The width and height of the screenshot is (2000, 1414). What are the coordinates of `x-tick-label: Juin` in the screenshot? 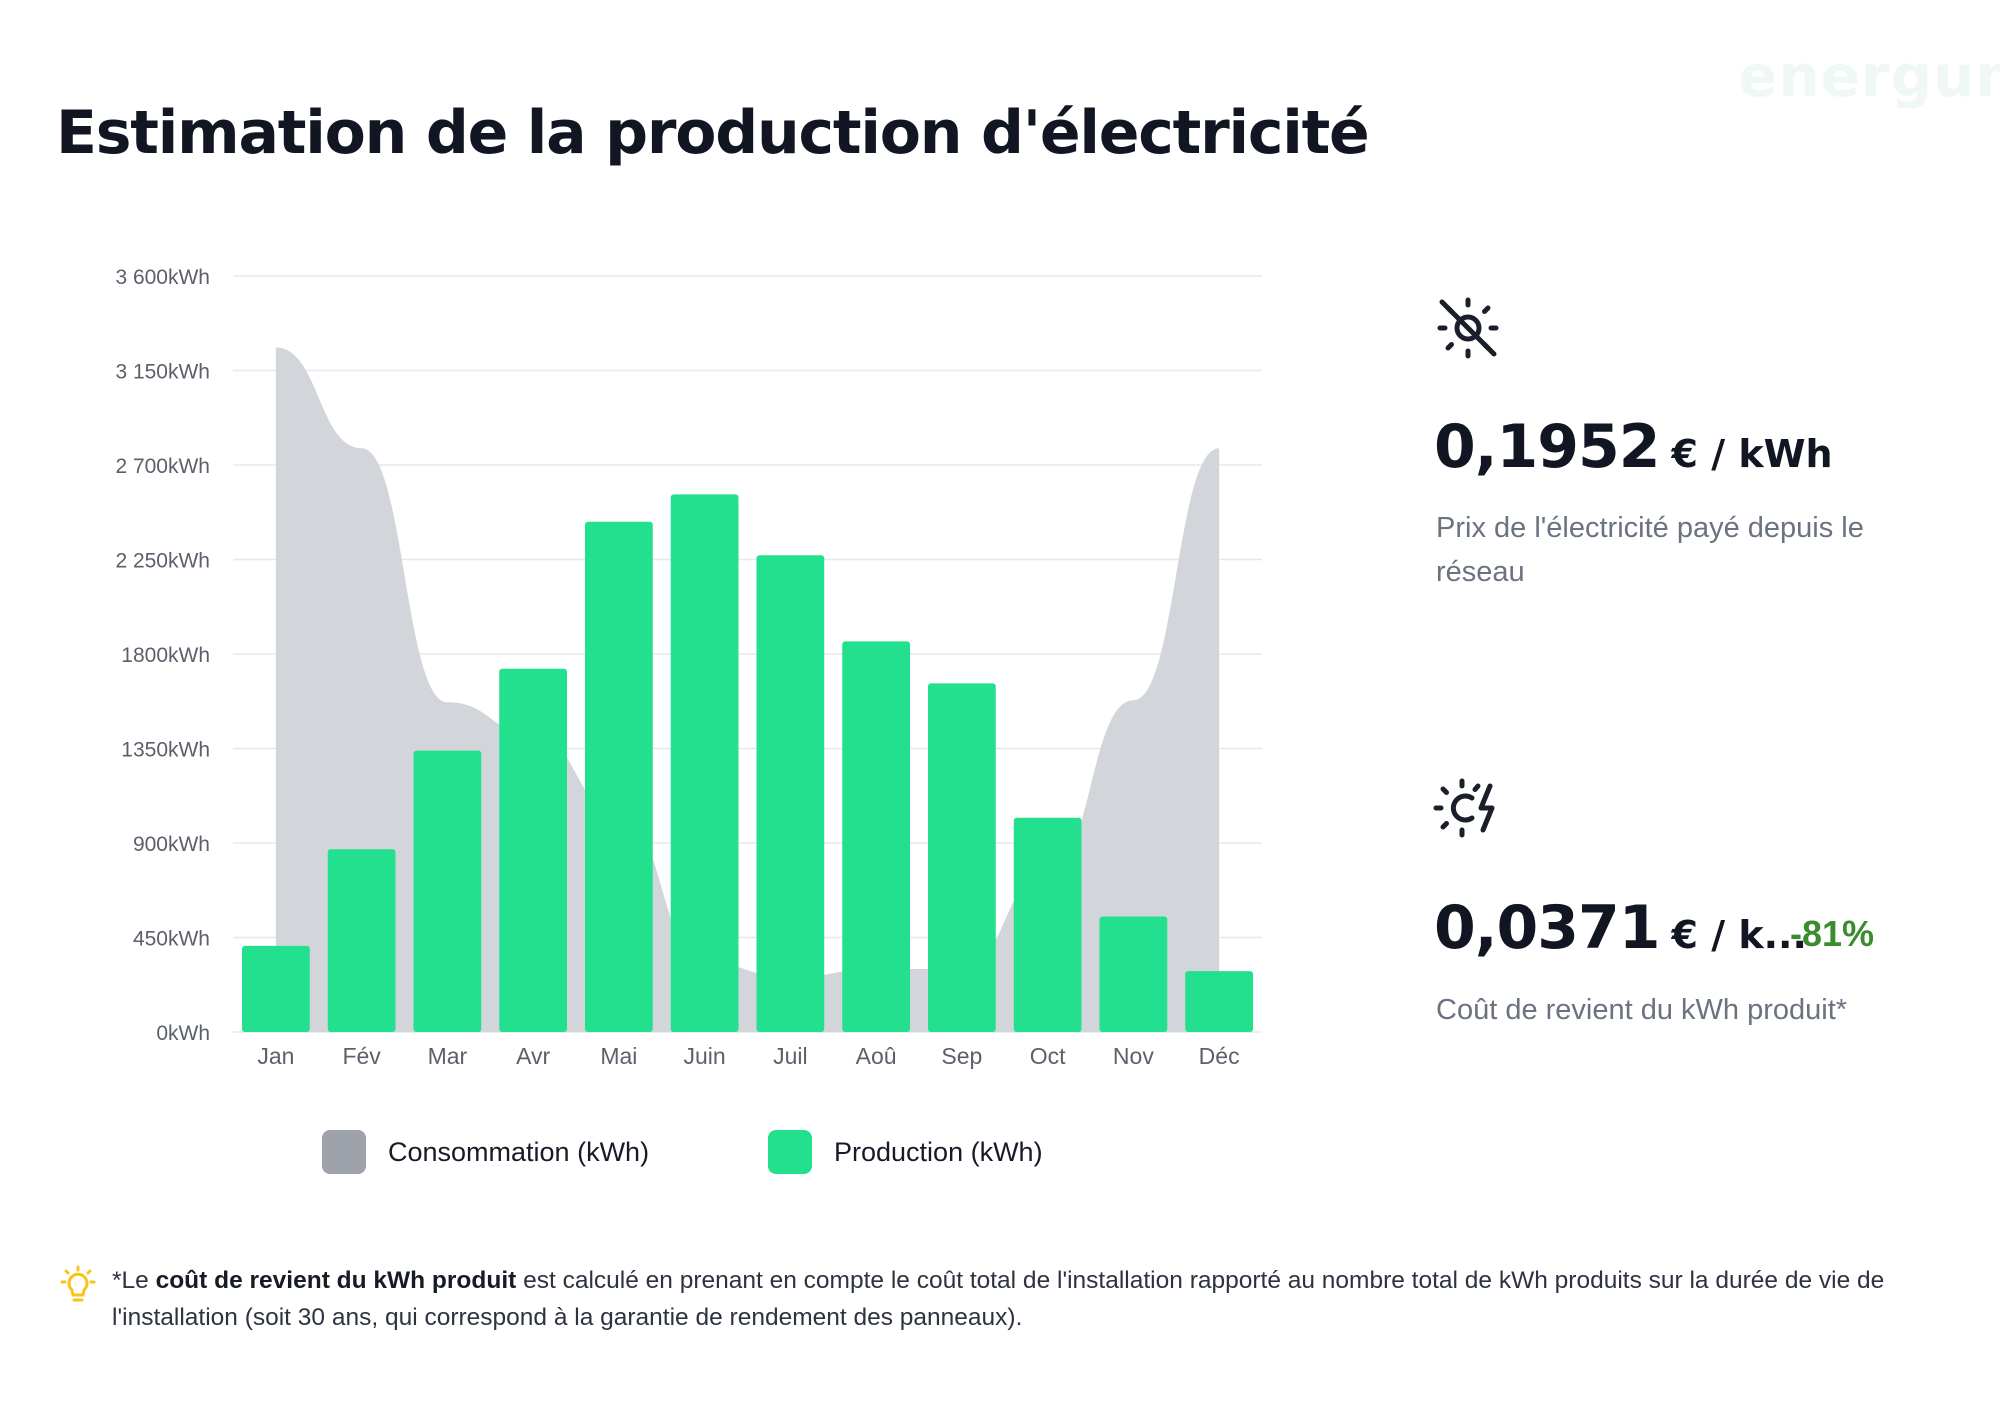 It's located at (705, 1056).